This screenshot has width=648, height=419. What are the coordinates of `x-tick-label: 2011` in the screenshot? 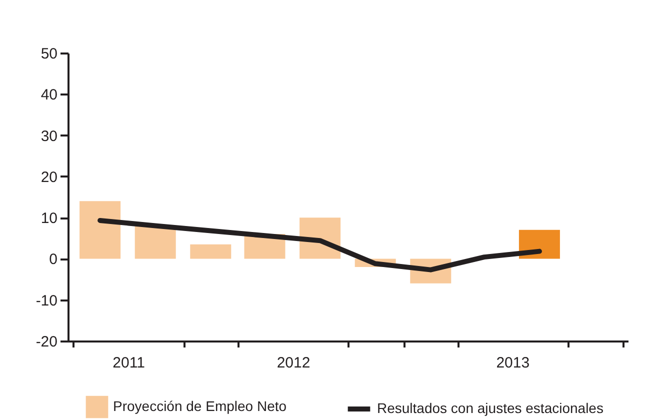 It's located at (128, 363).